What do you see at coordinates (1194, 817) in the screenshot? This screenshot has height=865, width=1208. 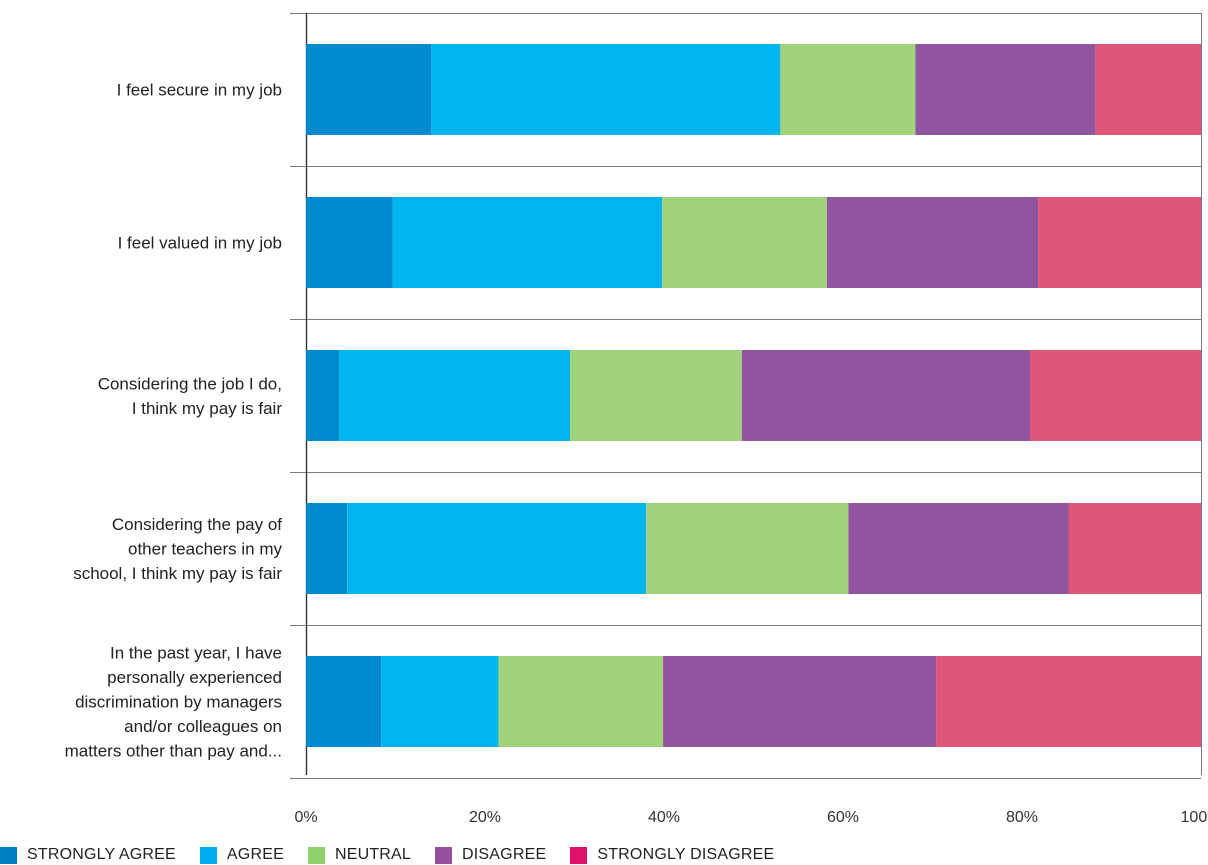 I see `x-tick-label: 100%` at bounding box center [1194, 817].